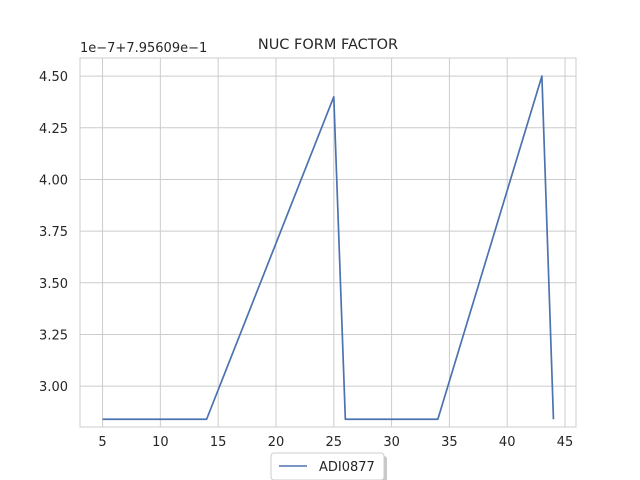 This screenshot has width=640, height=480. What do you see at coordinates (276, 442) in the screenshot?
I see `x-tick-label: 20` at bounding box center [276, 442].